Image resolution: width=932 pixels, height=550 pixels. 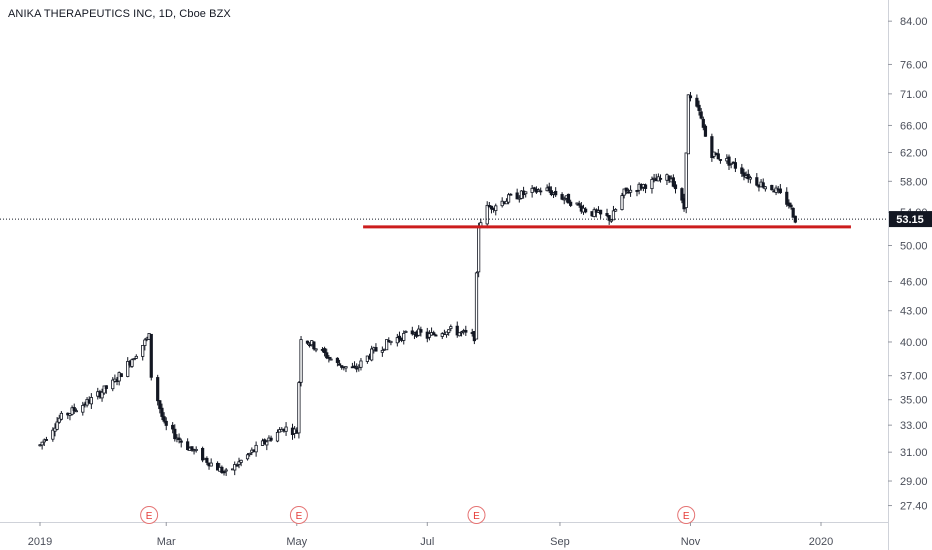 I want to click on price-tick-label: 40.00, so click(x=914, y=343).